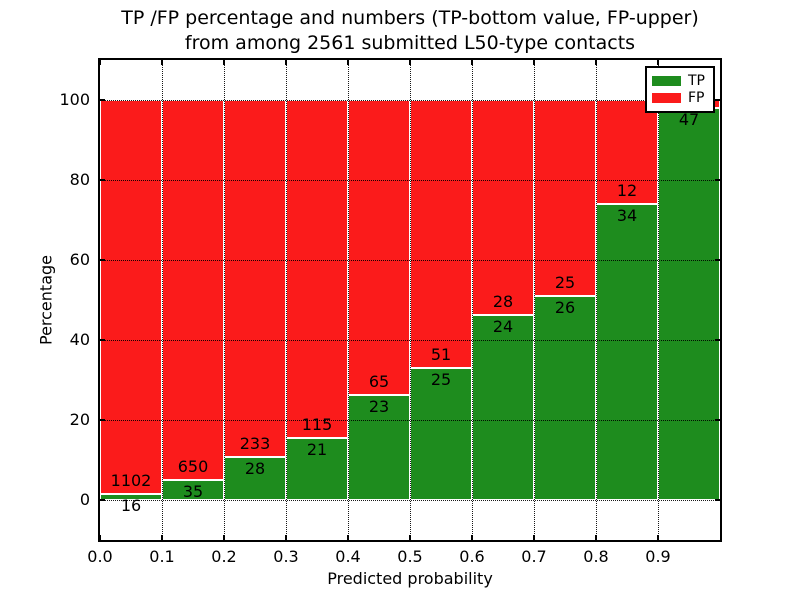 The height and width of the screenshot is (600, 800). Describe the element at coordinates (666, 98) in the screenshot. I see `fp-legend-swatch-icon` at that location.